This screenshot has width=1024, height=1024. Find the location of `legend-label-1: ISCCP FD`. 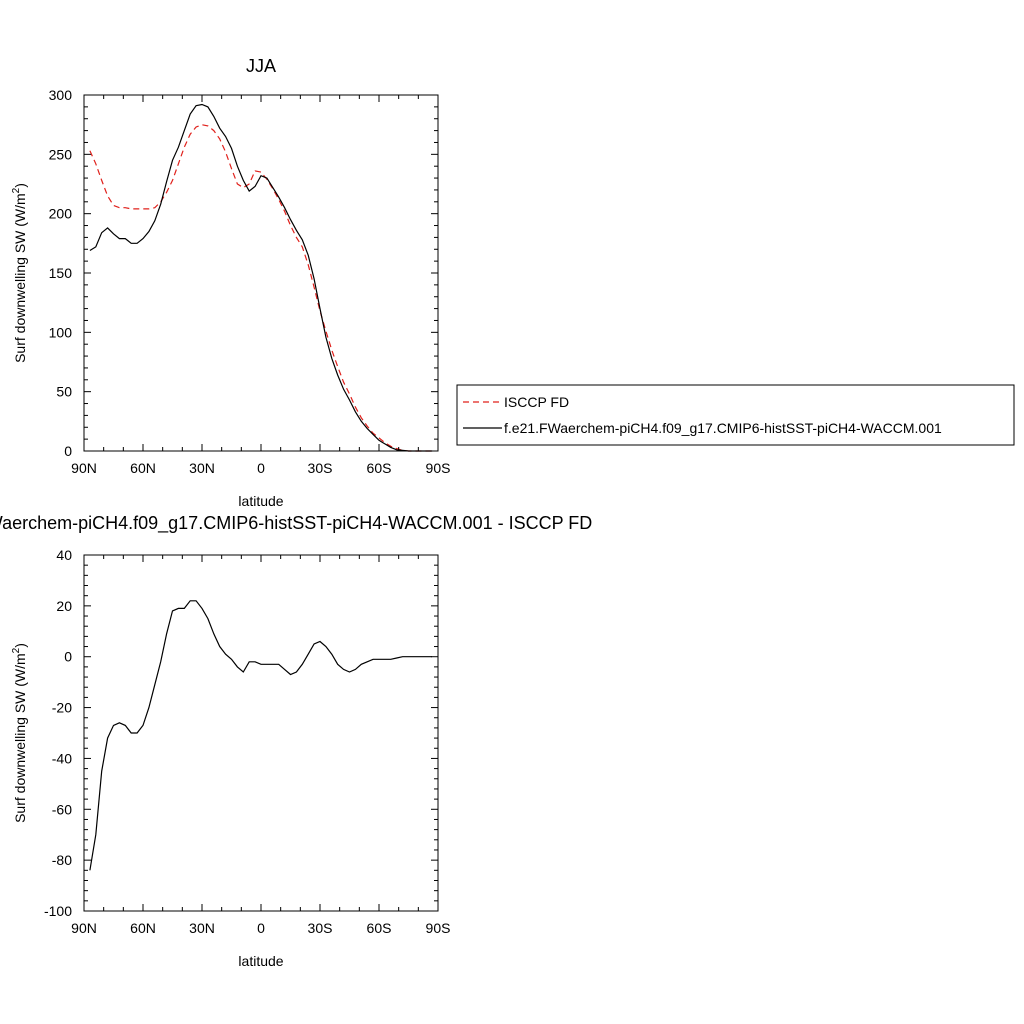

legend-label-1: ISCCP FD is located at coordinates (536, 402).